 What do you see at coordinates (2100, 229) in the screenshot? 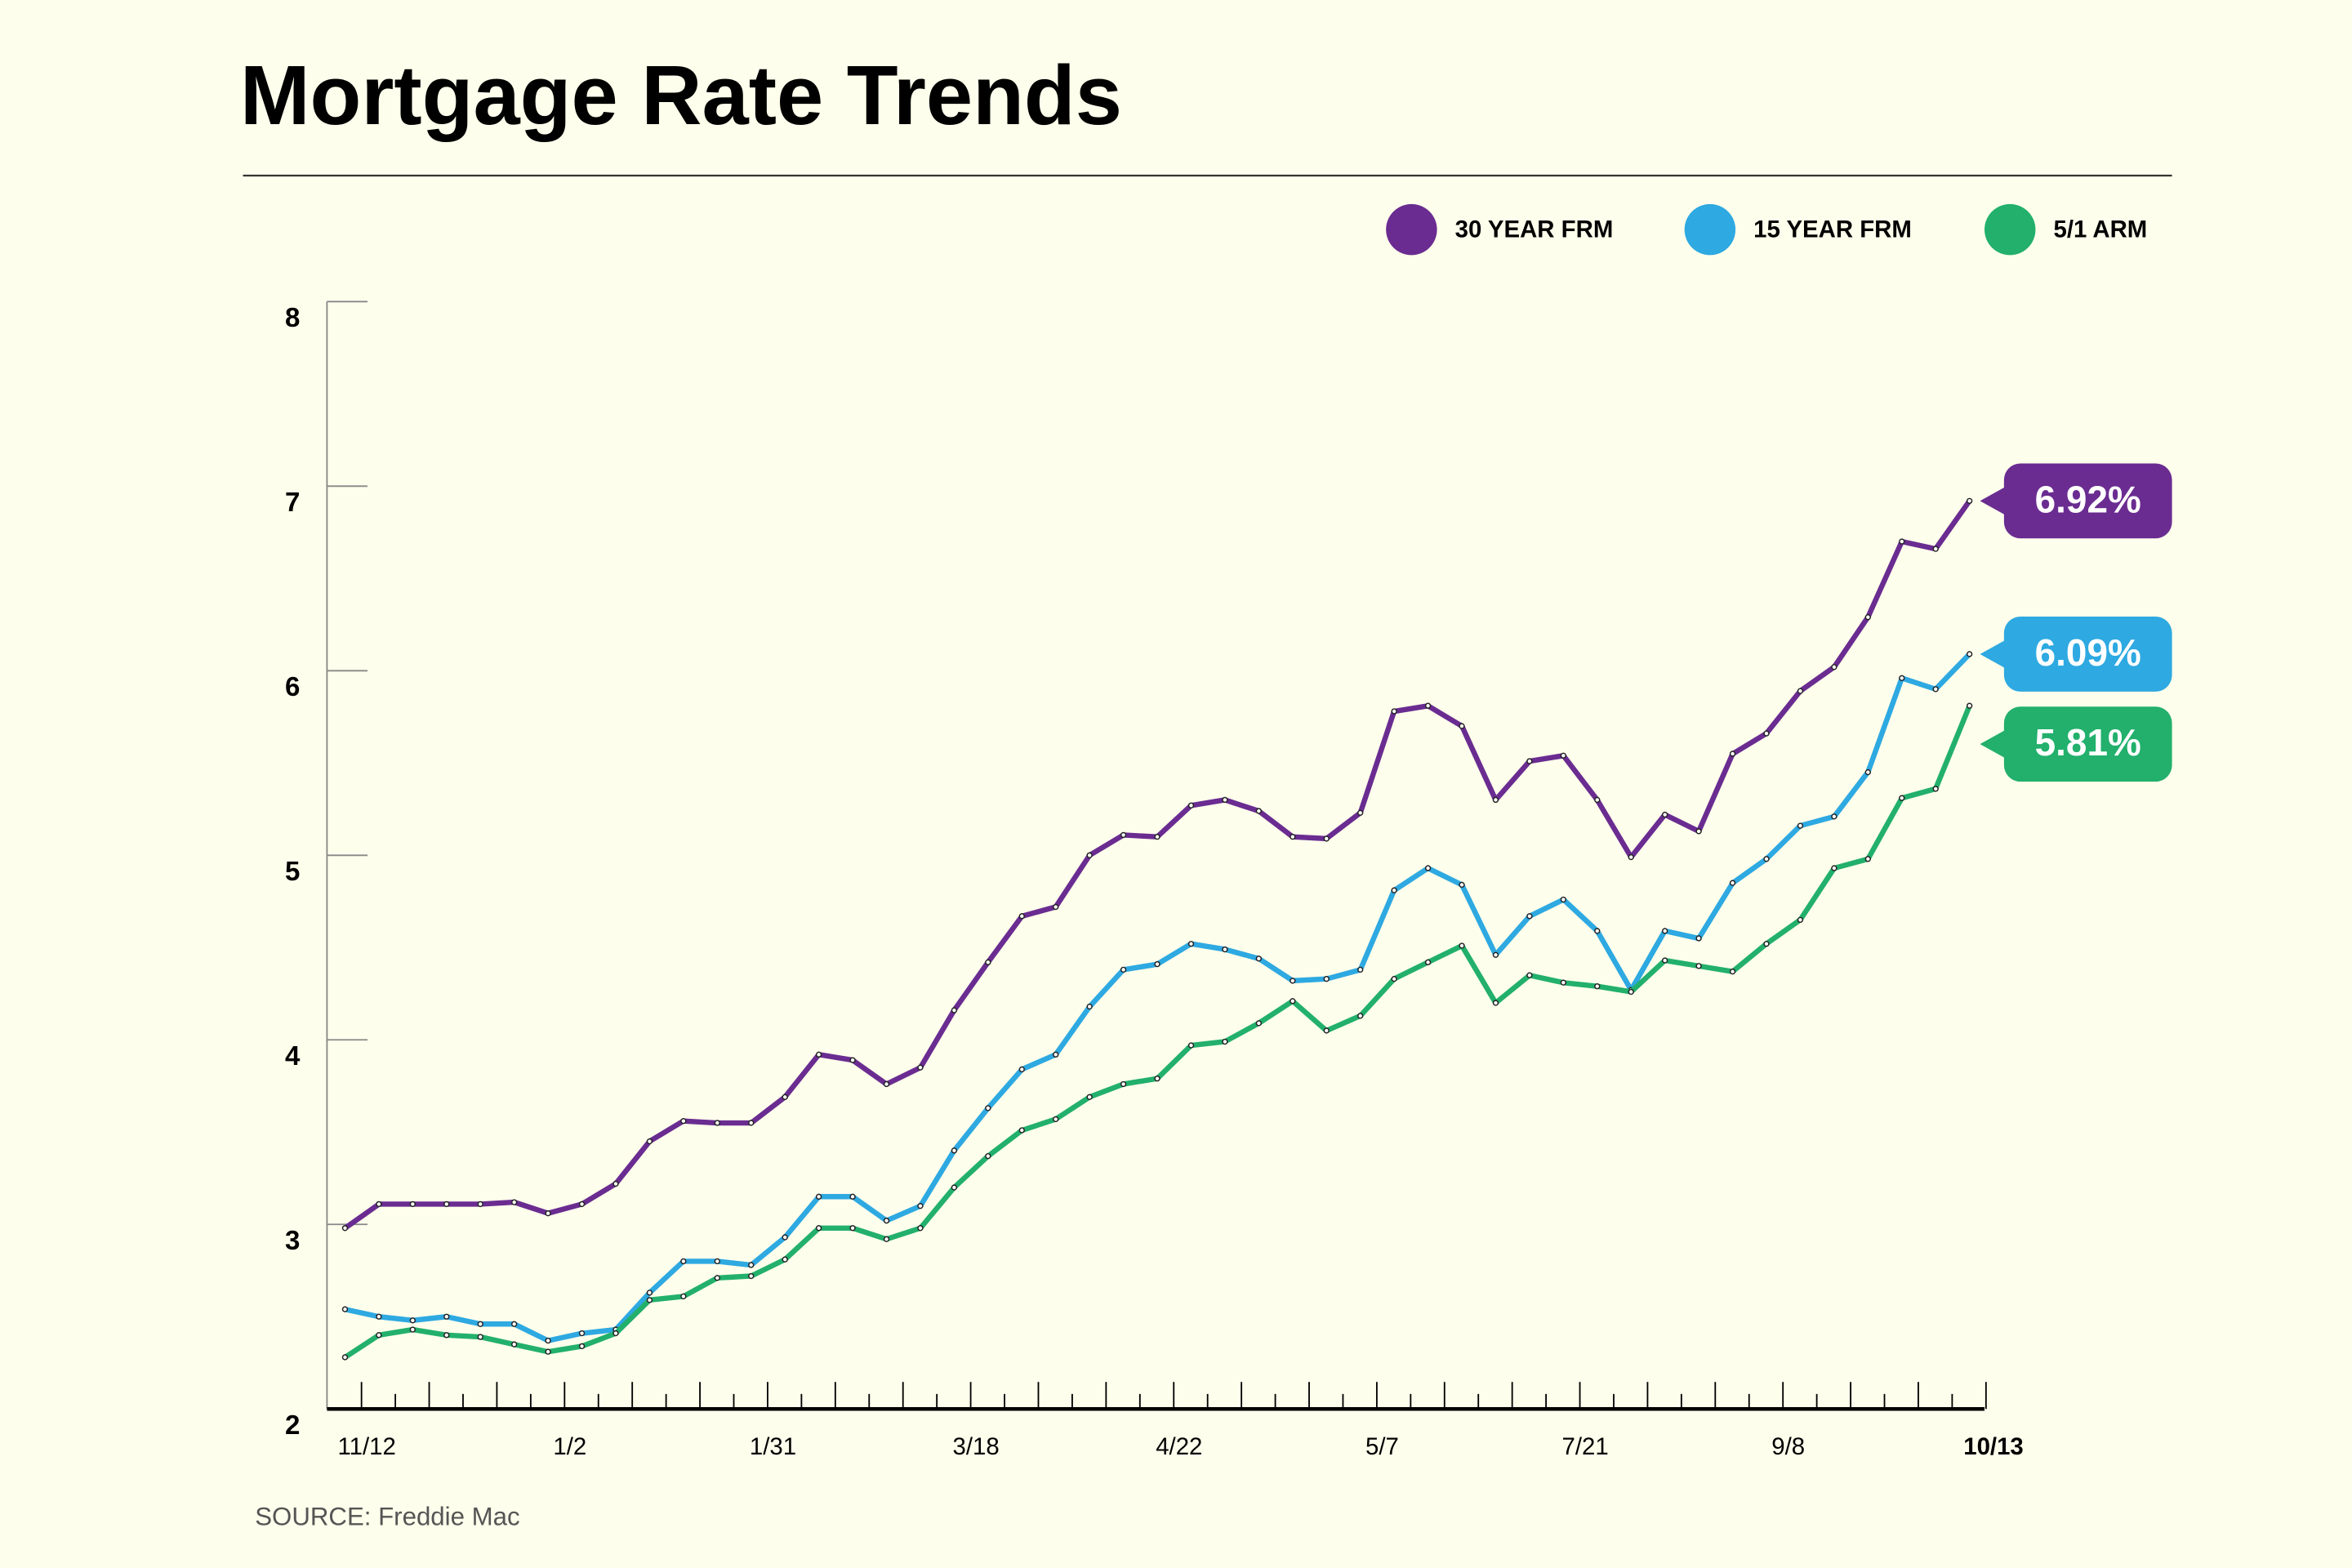
I see `legend-label: 5/1 ARM` at bounding box center [2100, 229].